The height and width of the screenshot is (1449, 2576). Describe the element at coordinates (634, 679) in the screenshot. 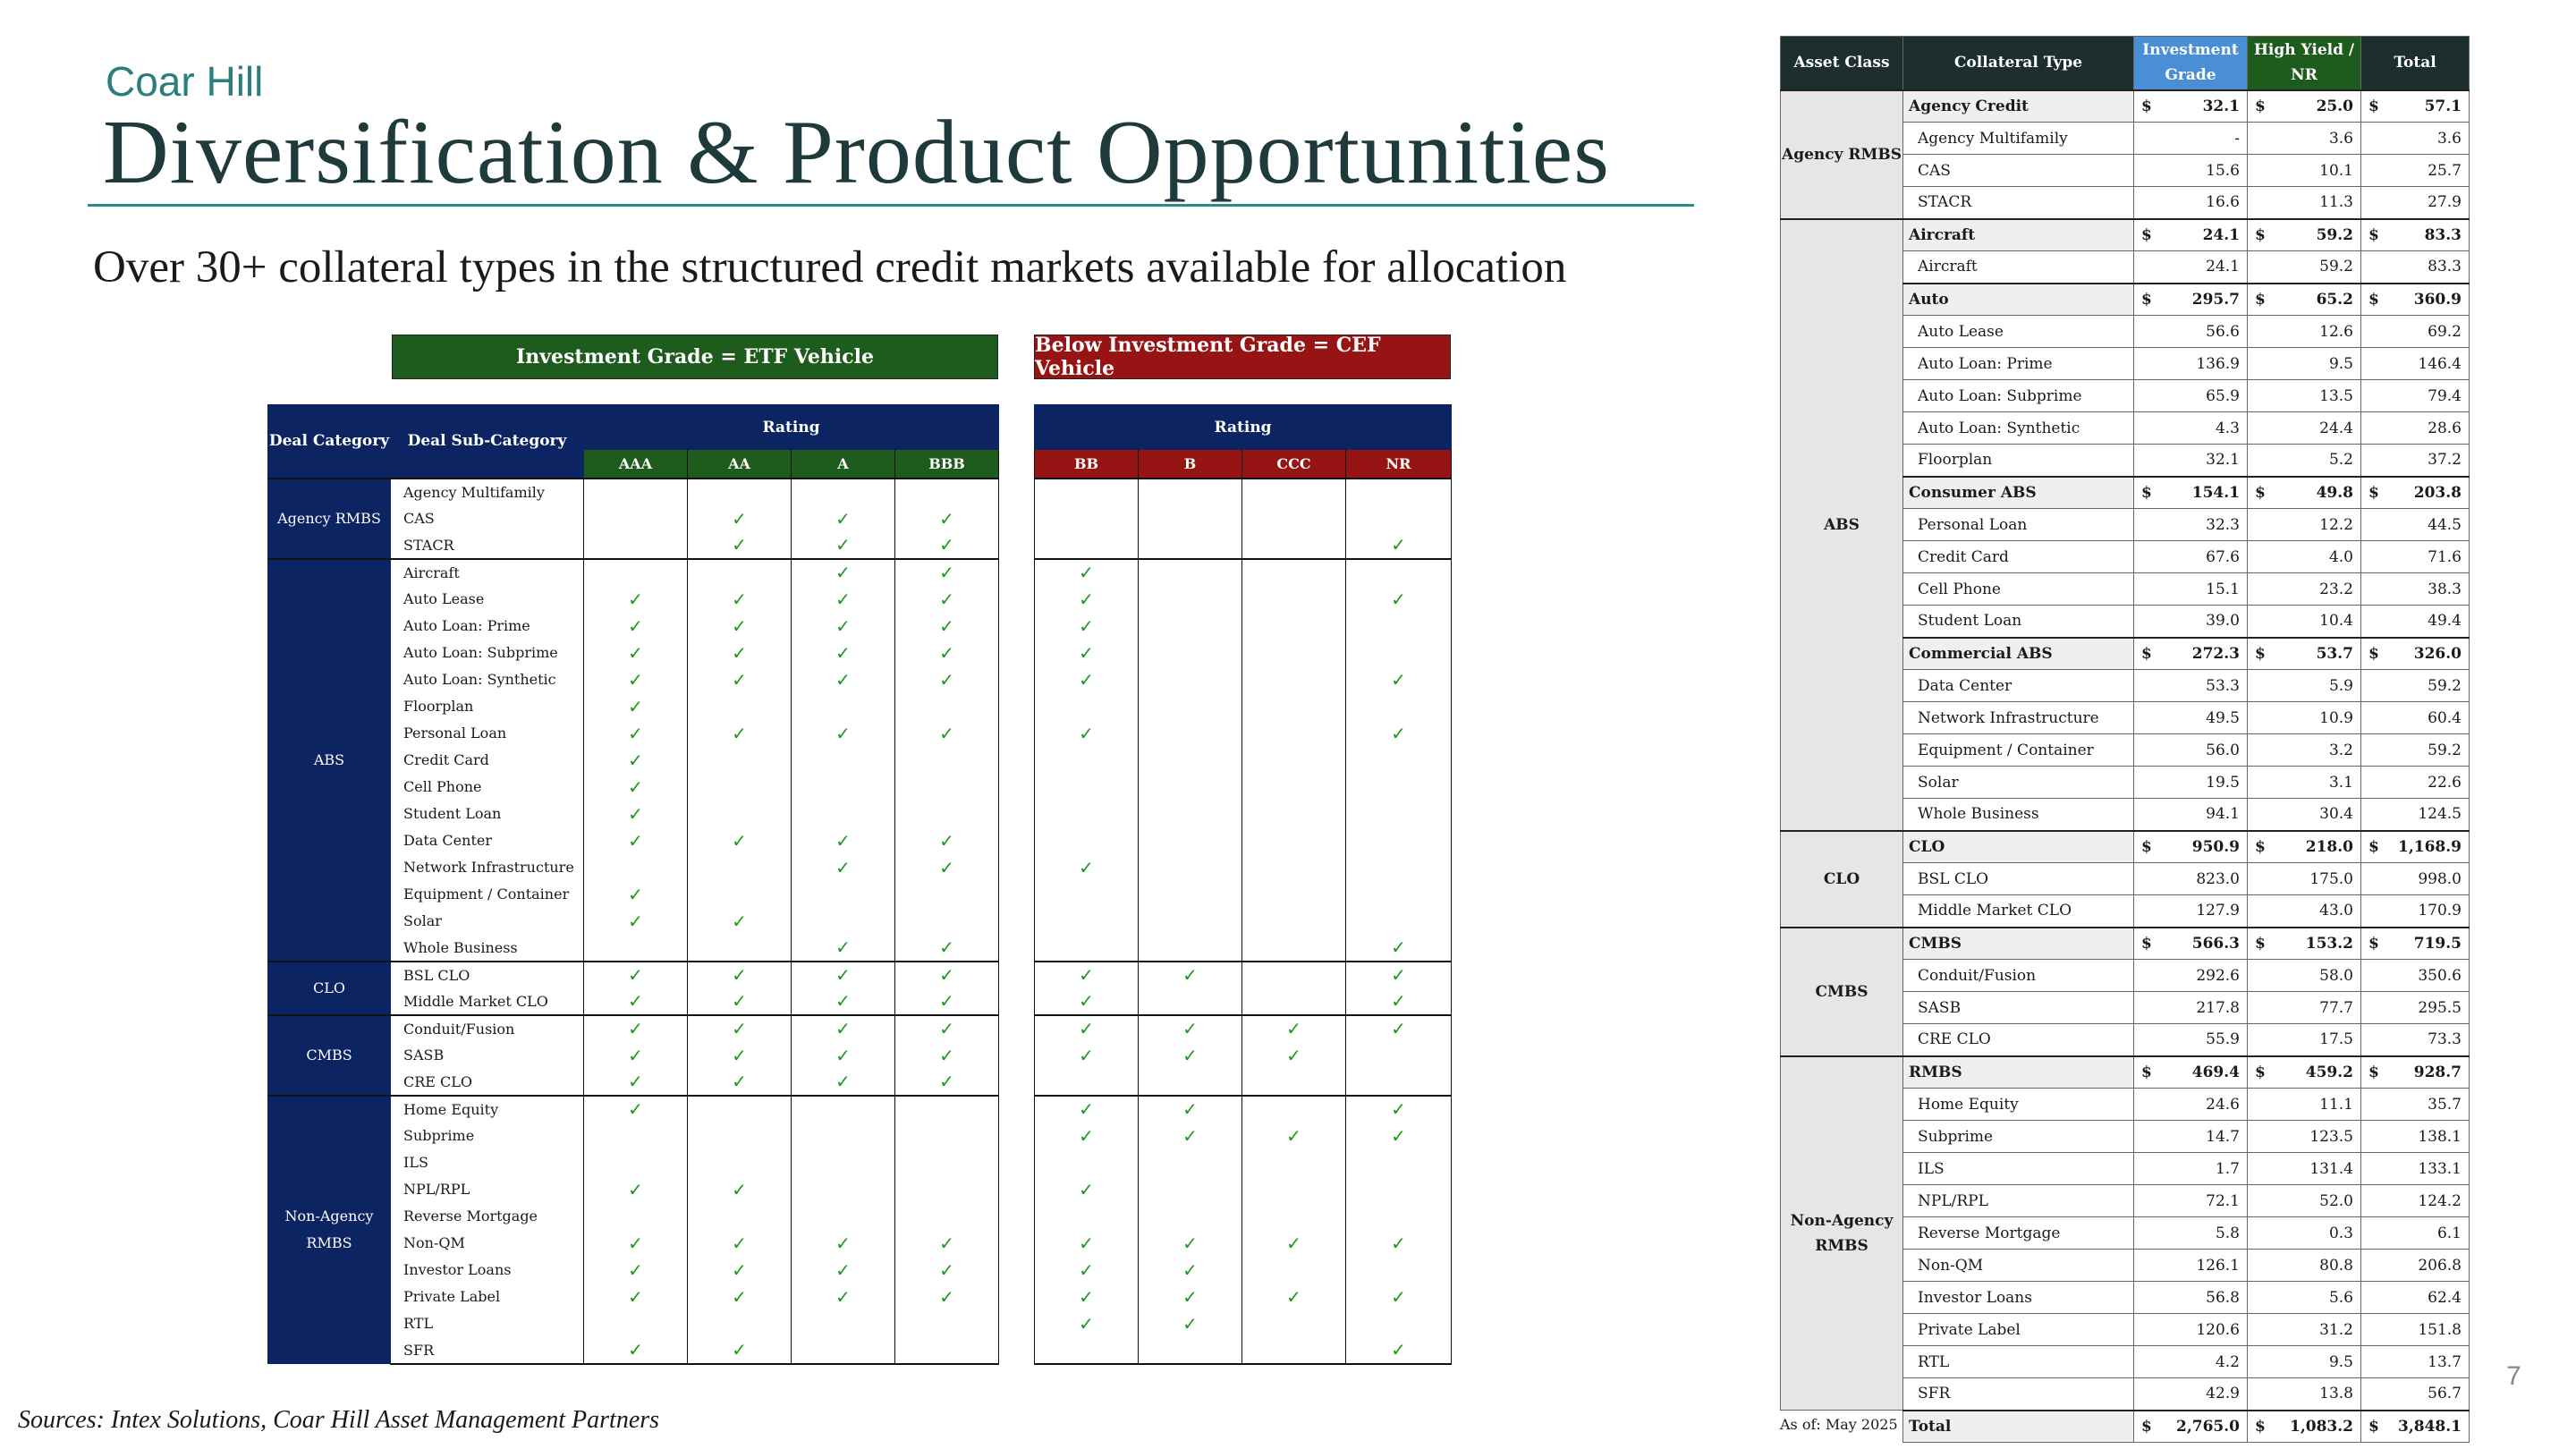

I see `matrix-row: Auto Loan: Synthetic ✓ ✓ ✓ ✓` at that location.